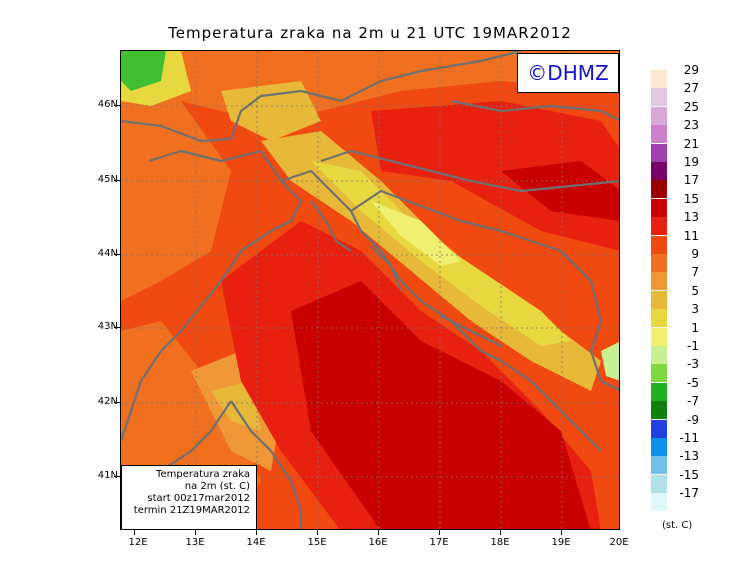  What do you see at coordinates (695, 290) in the screenshot?
I see `legend-label: 5` at bounding box center [695, 290].